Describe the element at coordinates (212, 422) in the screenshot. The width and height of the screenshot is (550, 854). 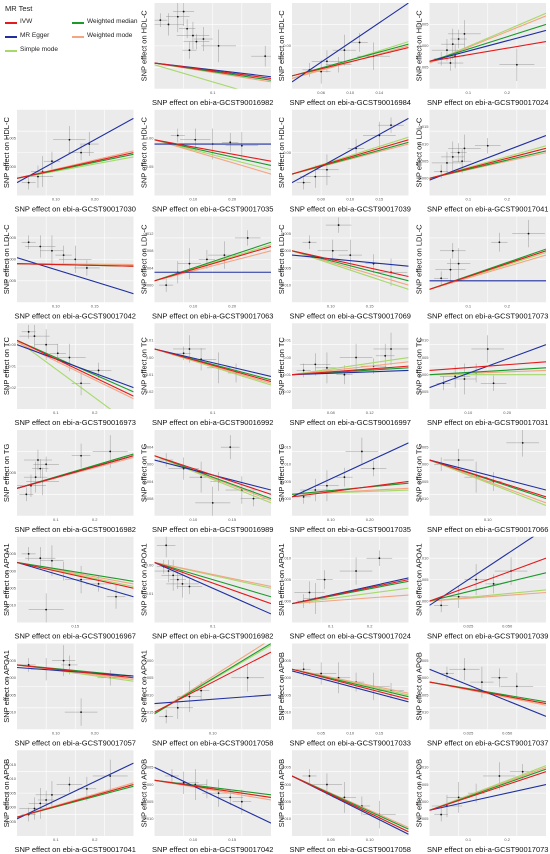
I see `x-axis-label: SNP effect on ebi-a-GCST90016992` at that location.